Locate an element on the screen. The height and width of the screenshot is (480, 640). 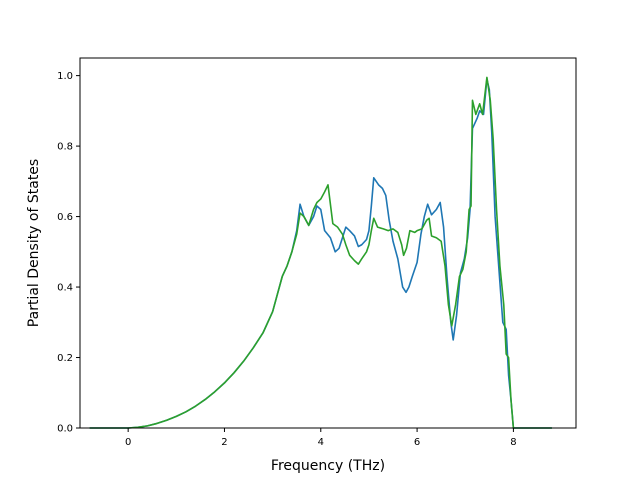
y-tick-label: 0.6 is located at coordinates (65, 217).